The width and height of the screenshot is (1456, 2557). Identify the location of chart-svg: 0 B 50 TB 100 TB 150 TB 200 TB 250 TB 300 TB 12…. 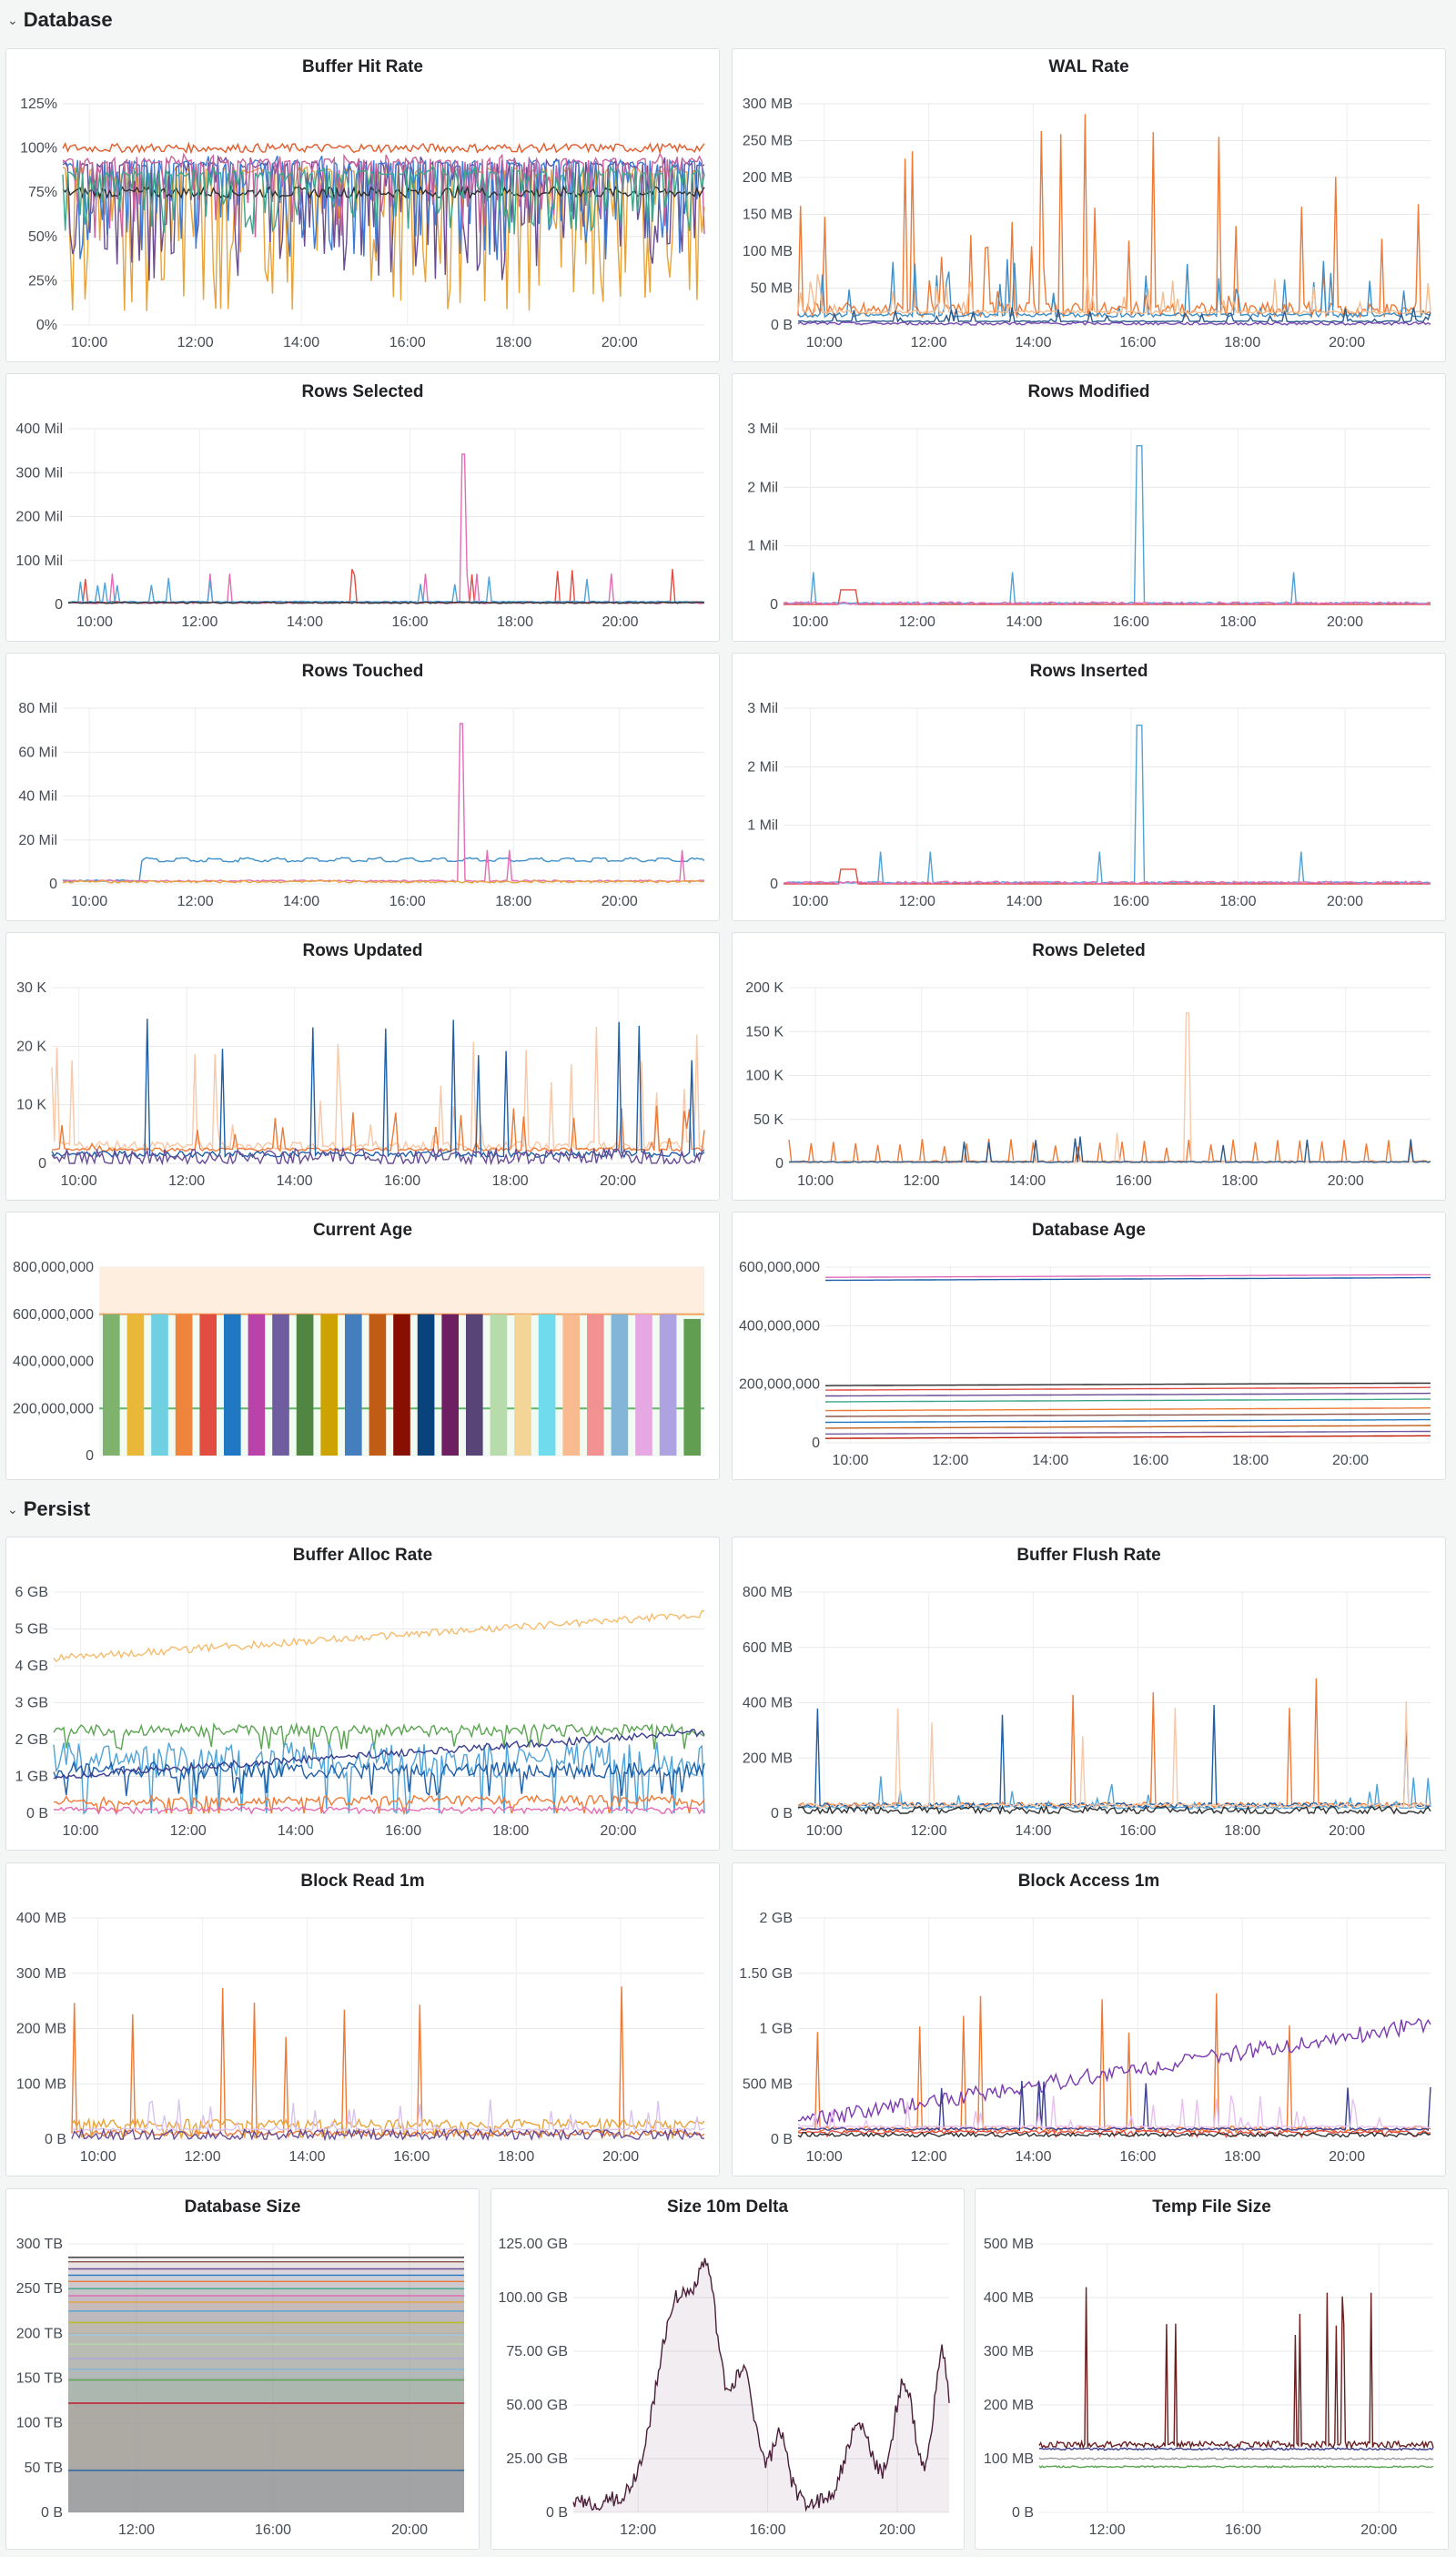
(240, 2387).